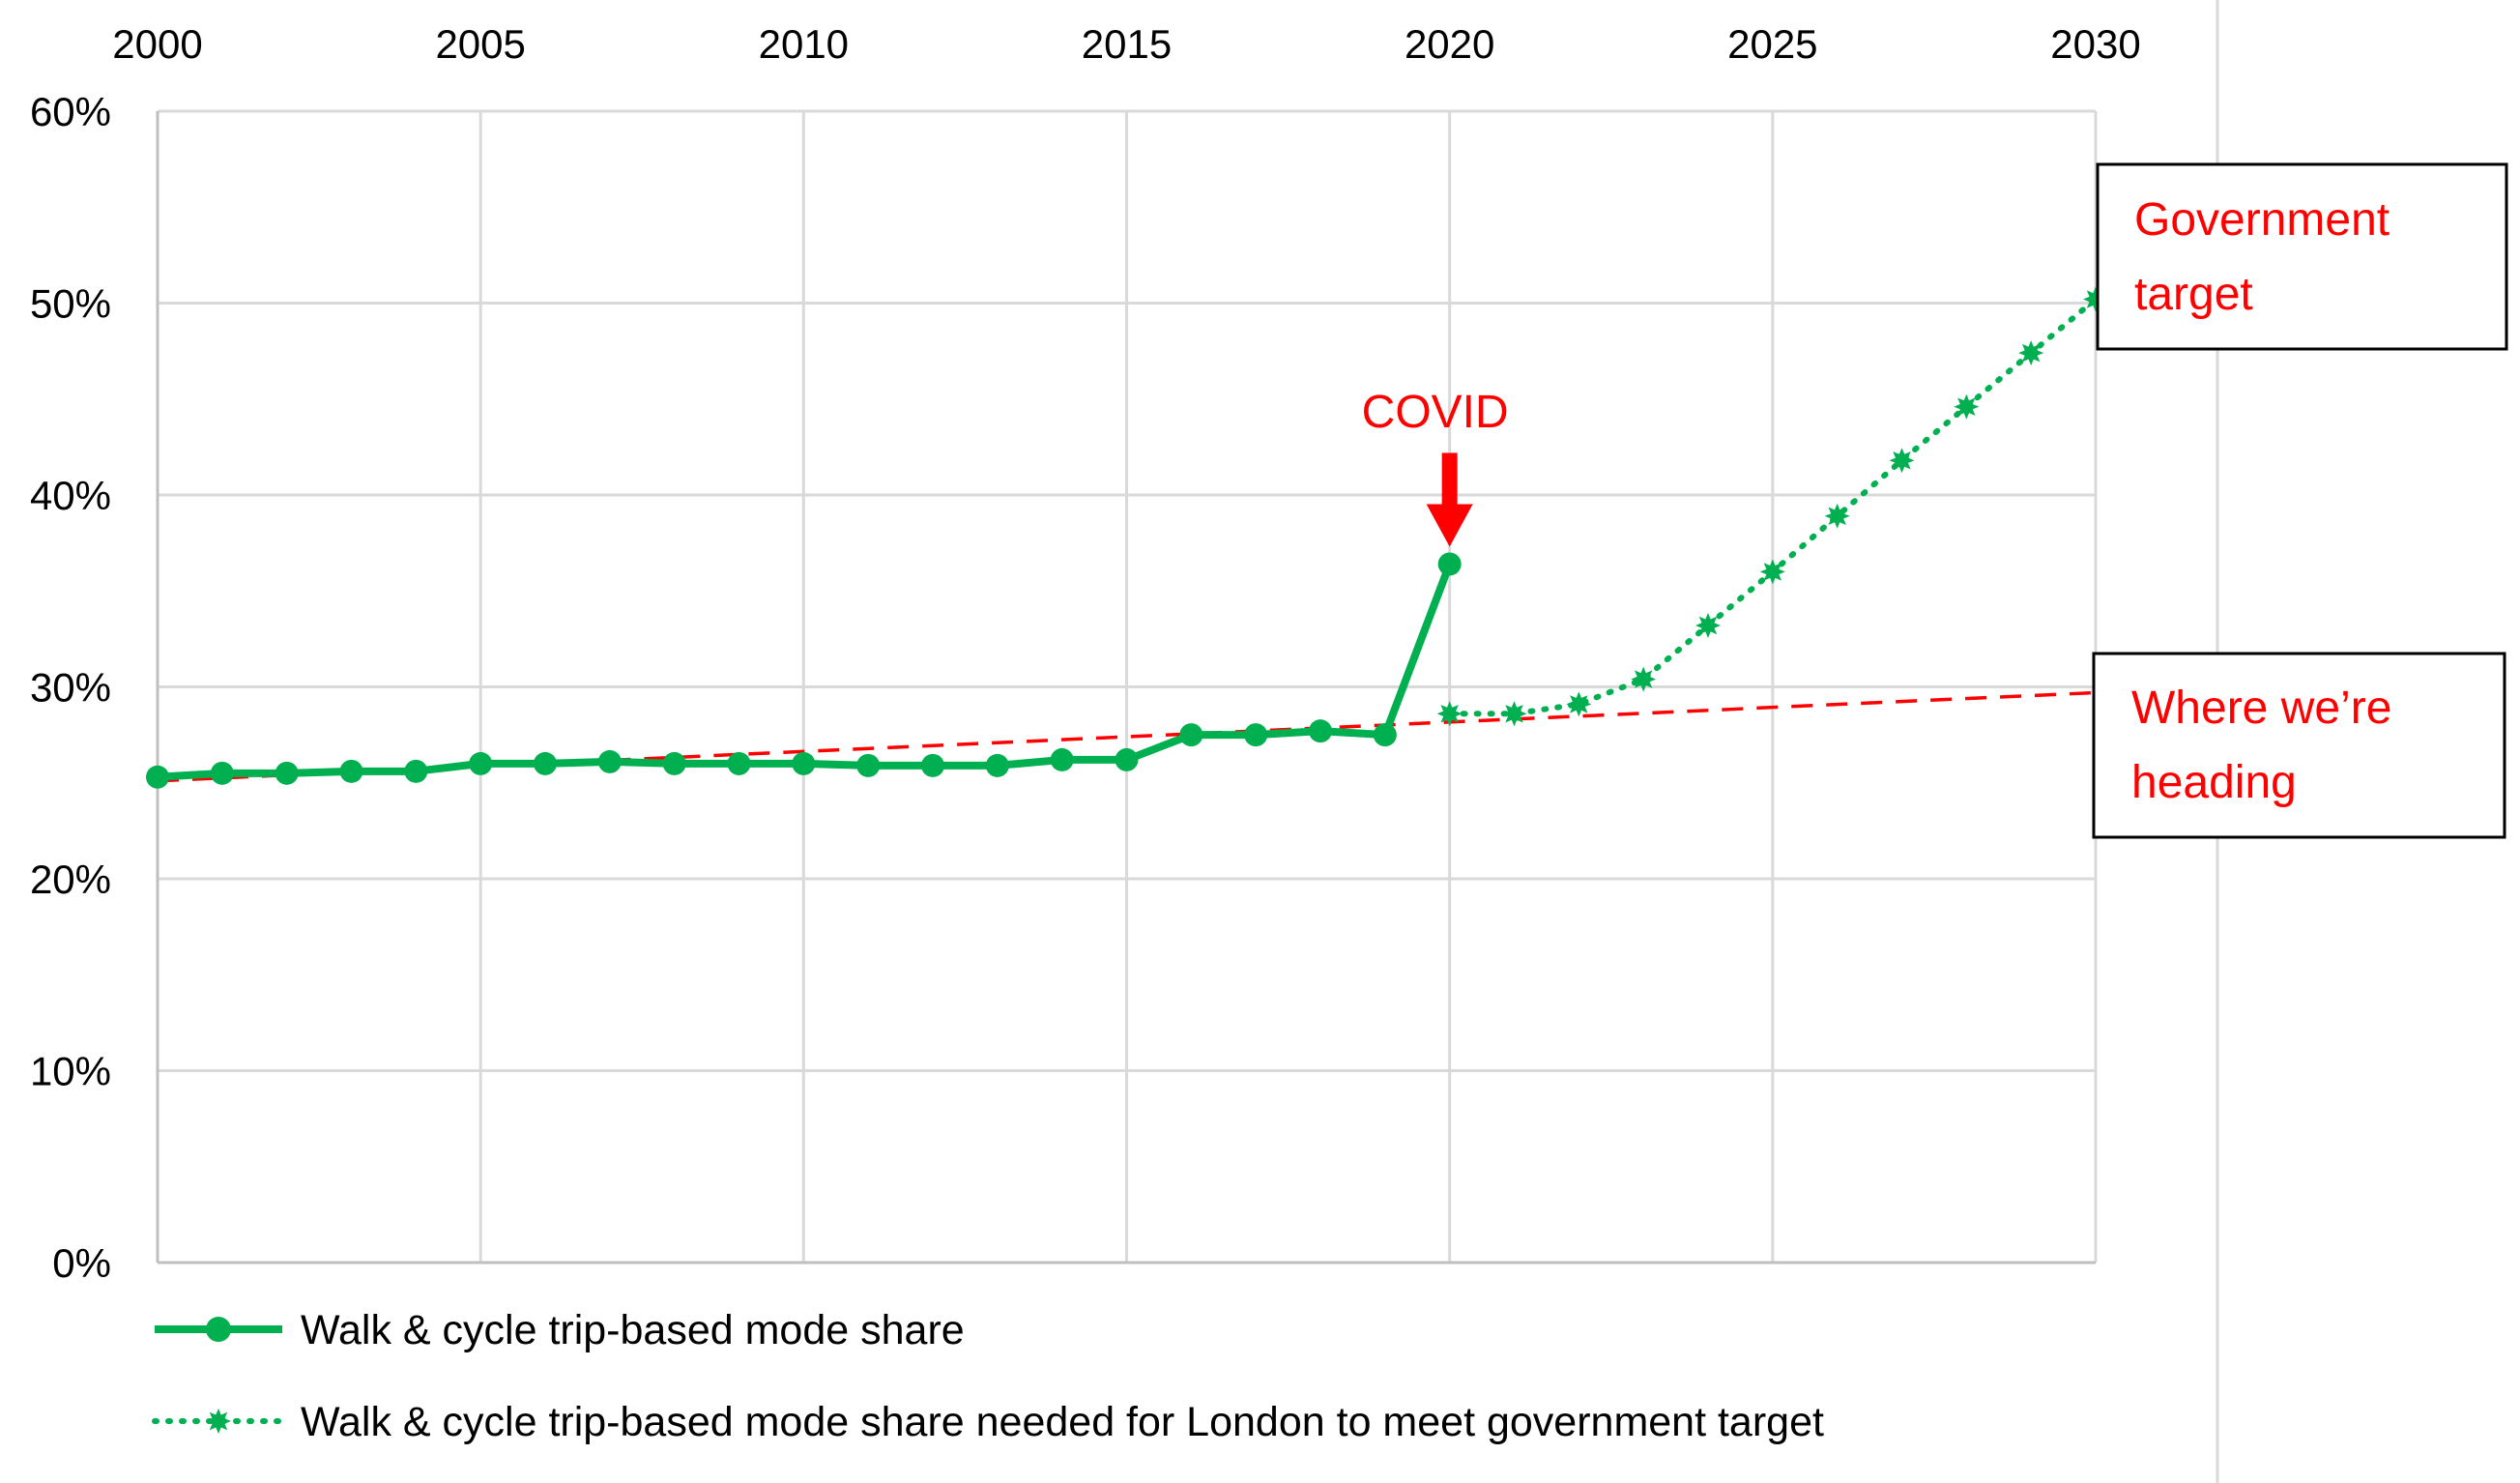 Image resolution: width=2520 pixels, height=1483 pixels. What do you see at coordinates (157, 44) in the screenshot?
I see `x-tick-label: 2000` at bounding box center [157, 44].